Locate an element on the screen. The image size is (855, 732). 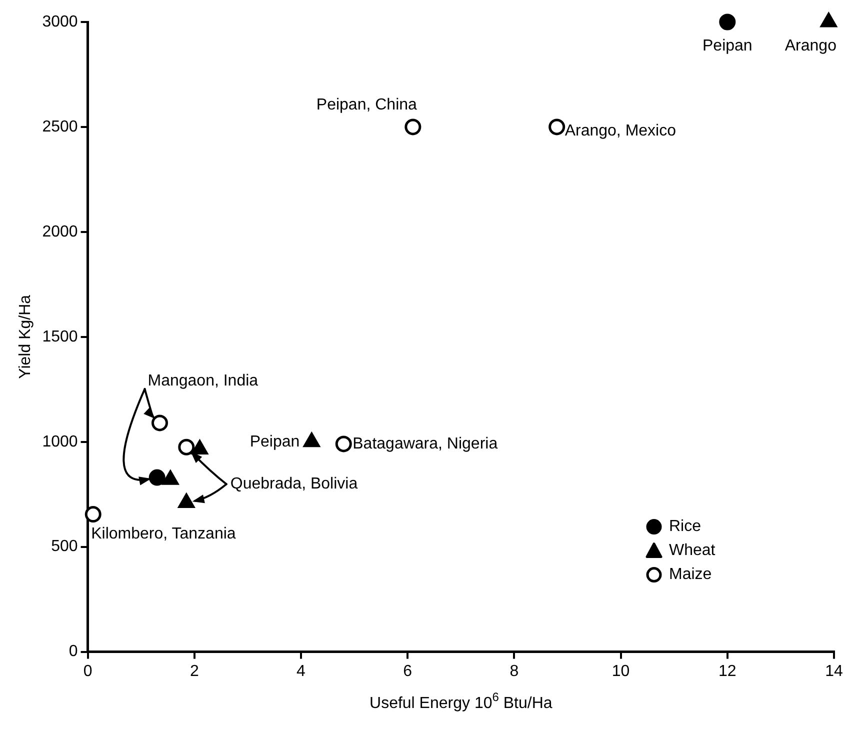
y-tick-label: 1500 is located at coordinates (60, 337).